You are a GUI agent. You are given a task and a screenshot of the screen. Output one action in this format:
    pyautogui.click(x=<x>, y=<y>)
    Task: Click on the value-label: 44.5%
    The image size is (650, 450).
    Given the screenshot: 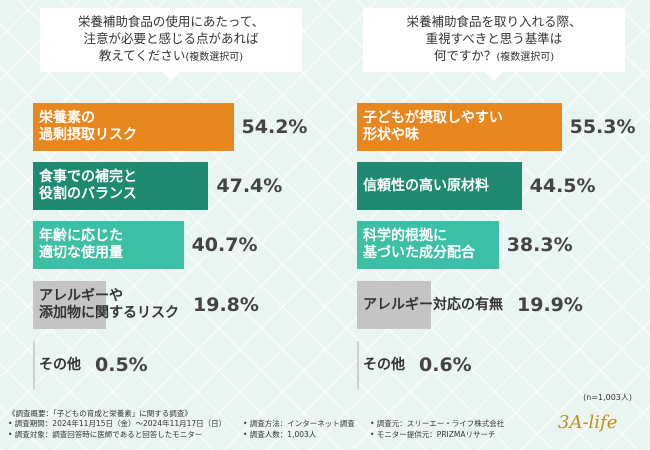 What is the action you would take?
    pyautogui.click(x=562, y=186)
    